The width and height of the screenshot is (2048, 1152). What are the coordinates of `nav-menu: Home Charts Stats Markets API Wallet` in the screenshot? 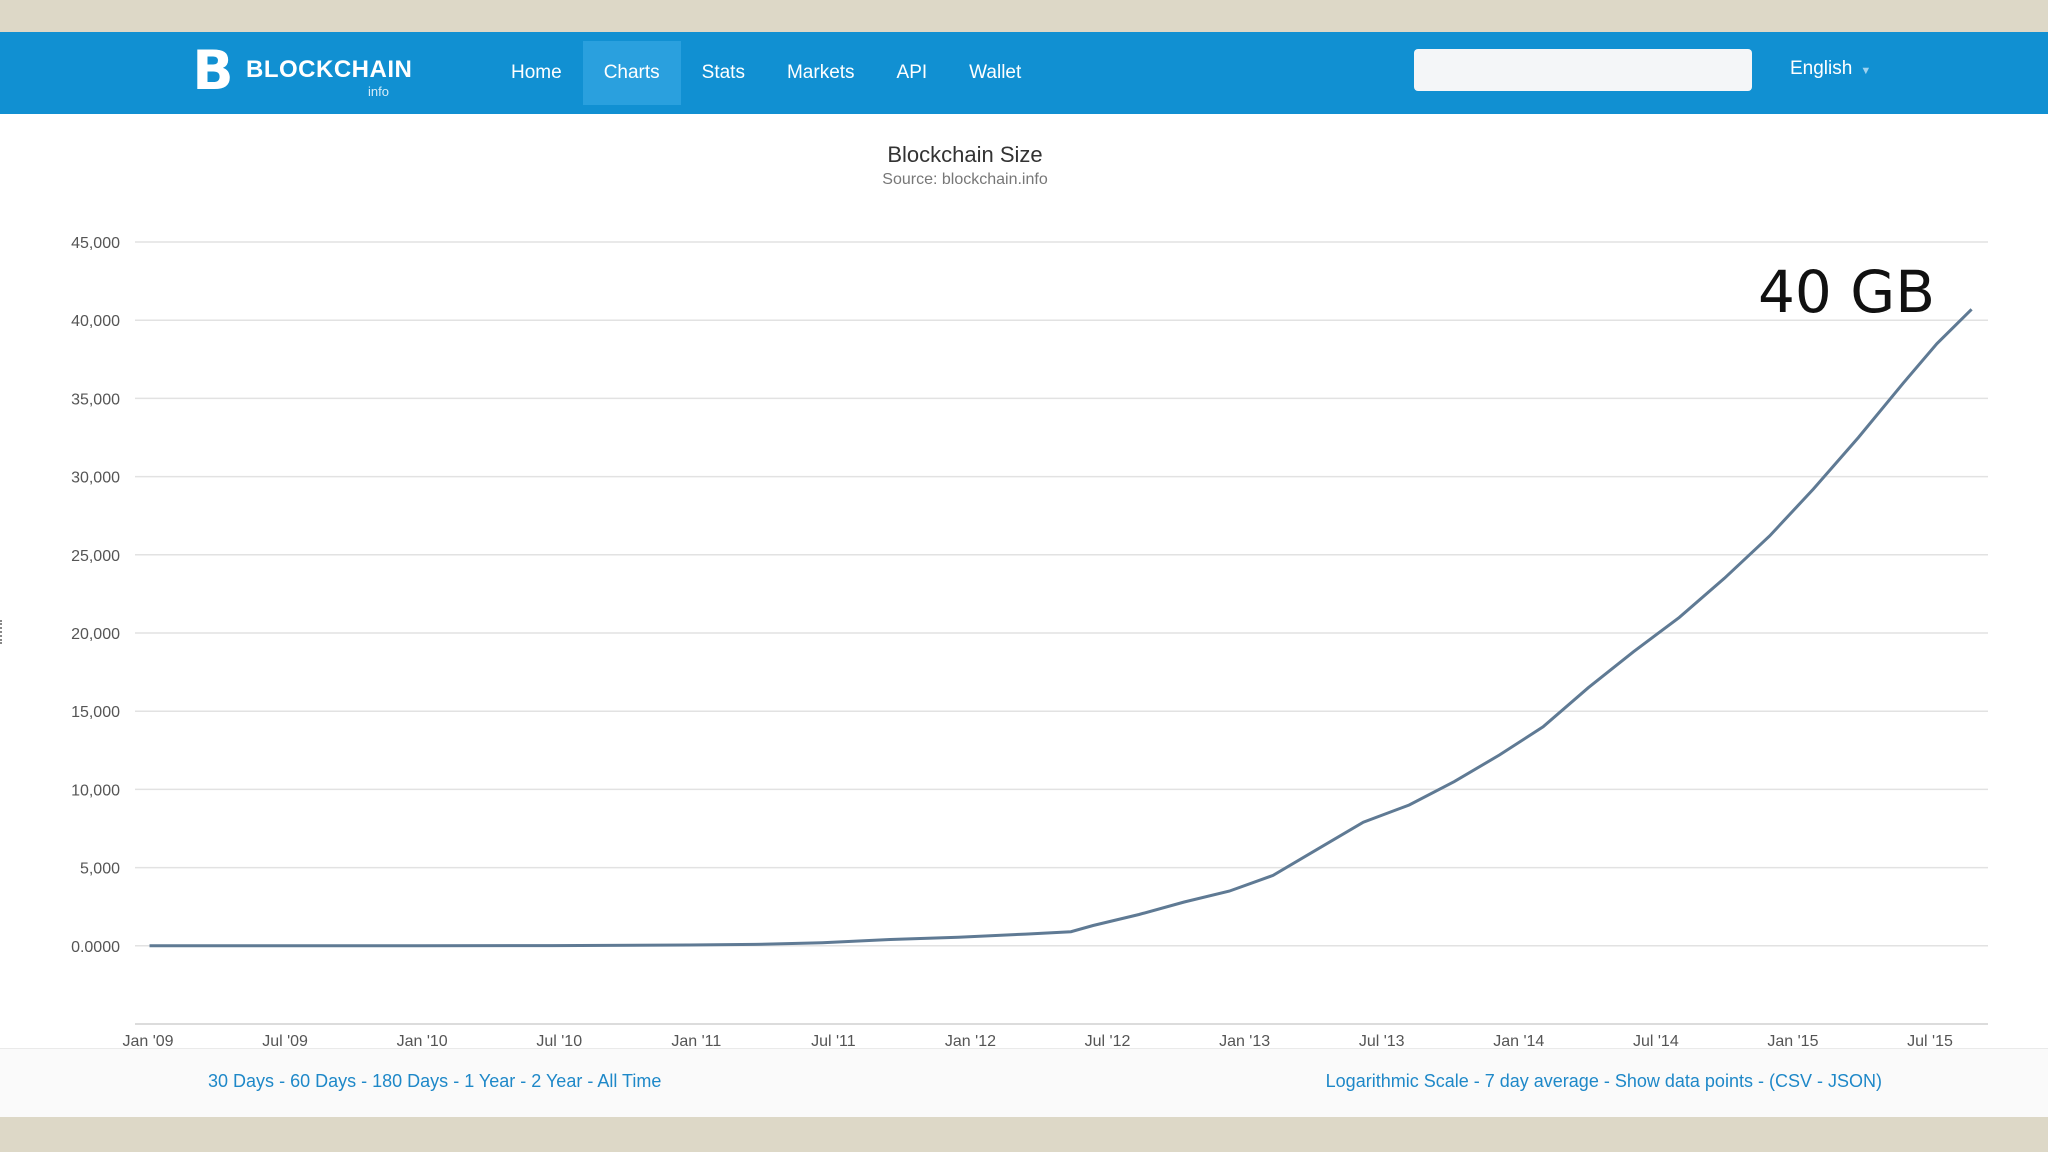 It's located at (766, 73).